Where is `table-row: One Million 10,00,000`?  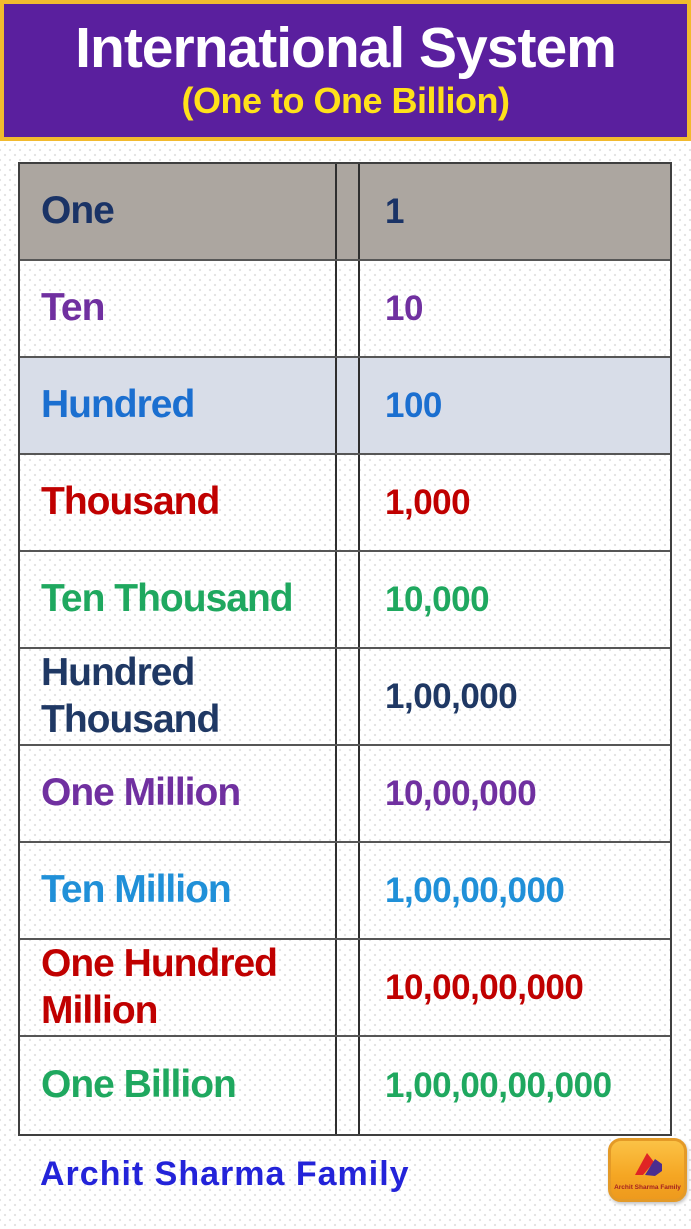
table-row: One Million 10,00,000 is located at coordinates (345, 794).